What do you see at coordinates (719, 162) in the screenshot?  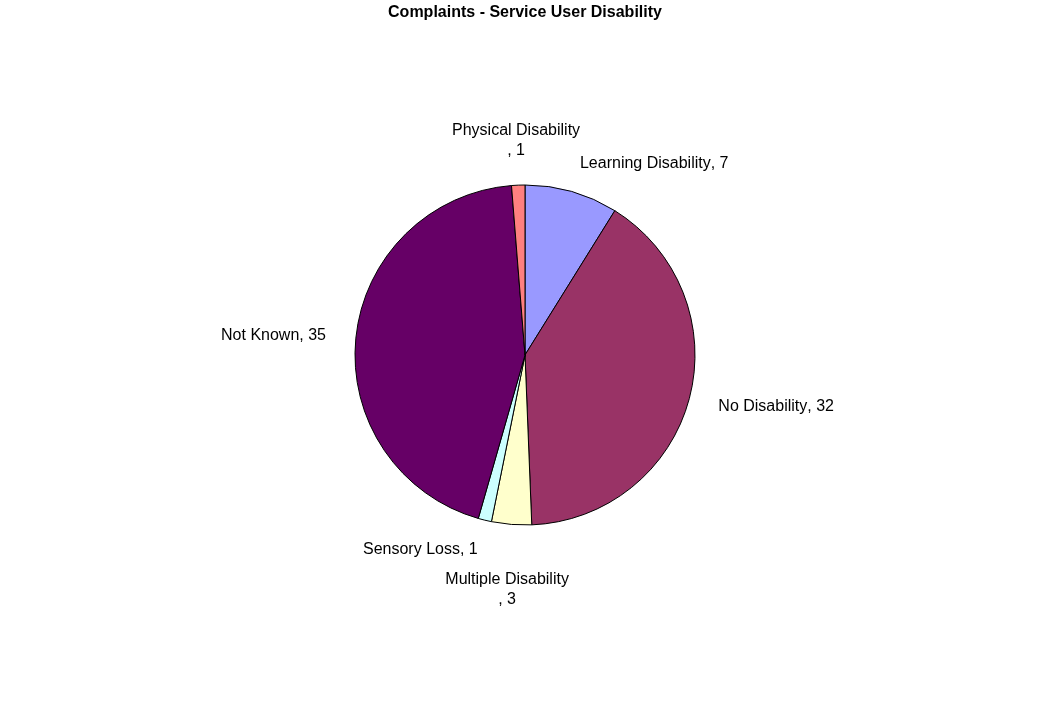 I see `data-label: , 7` at bounding box center [719, 162].